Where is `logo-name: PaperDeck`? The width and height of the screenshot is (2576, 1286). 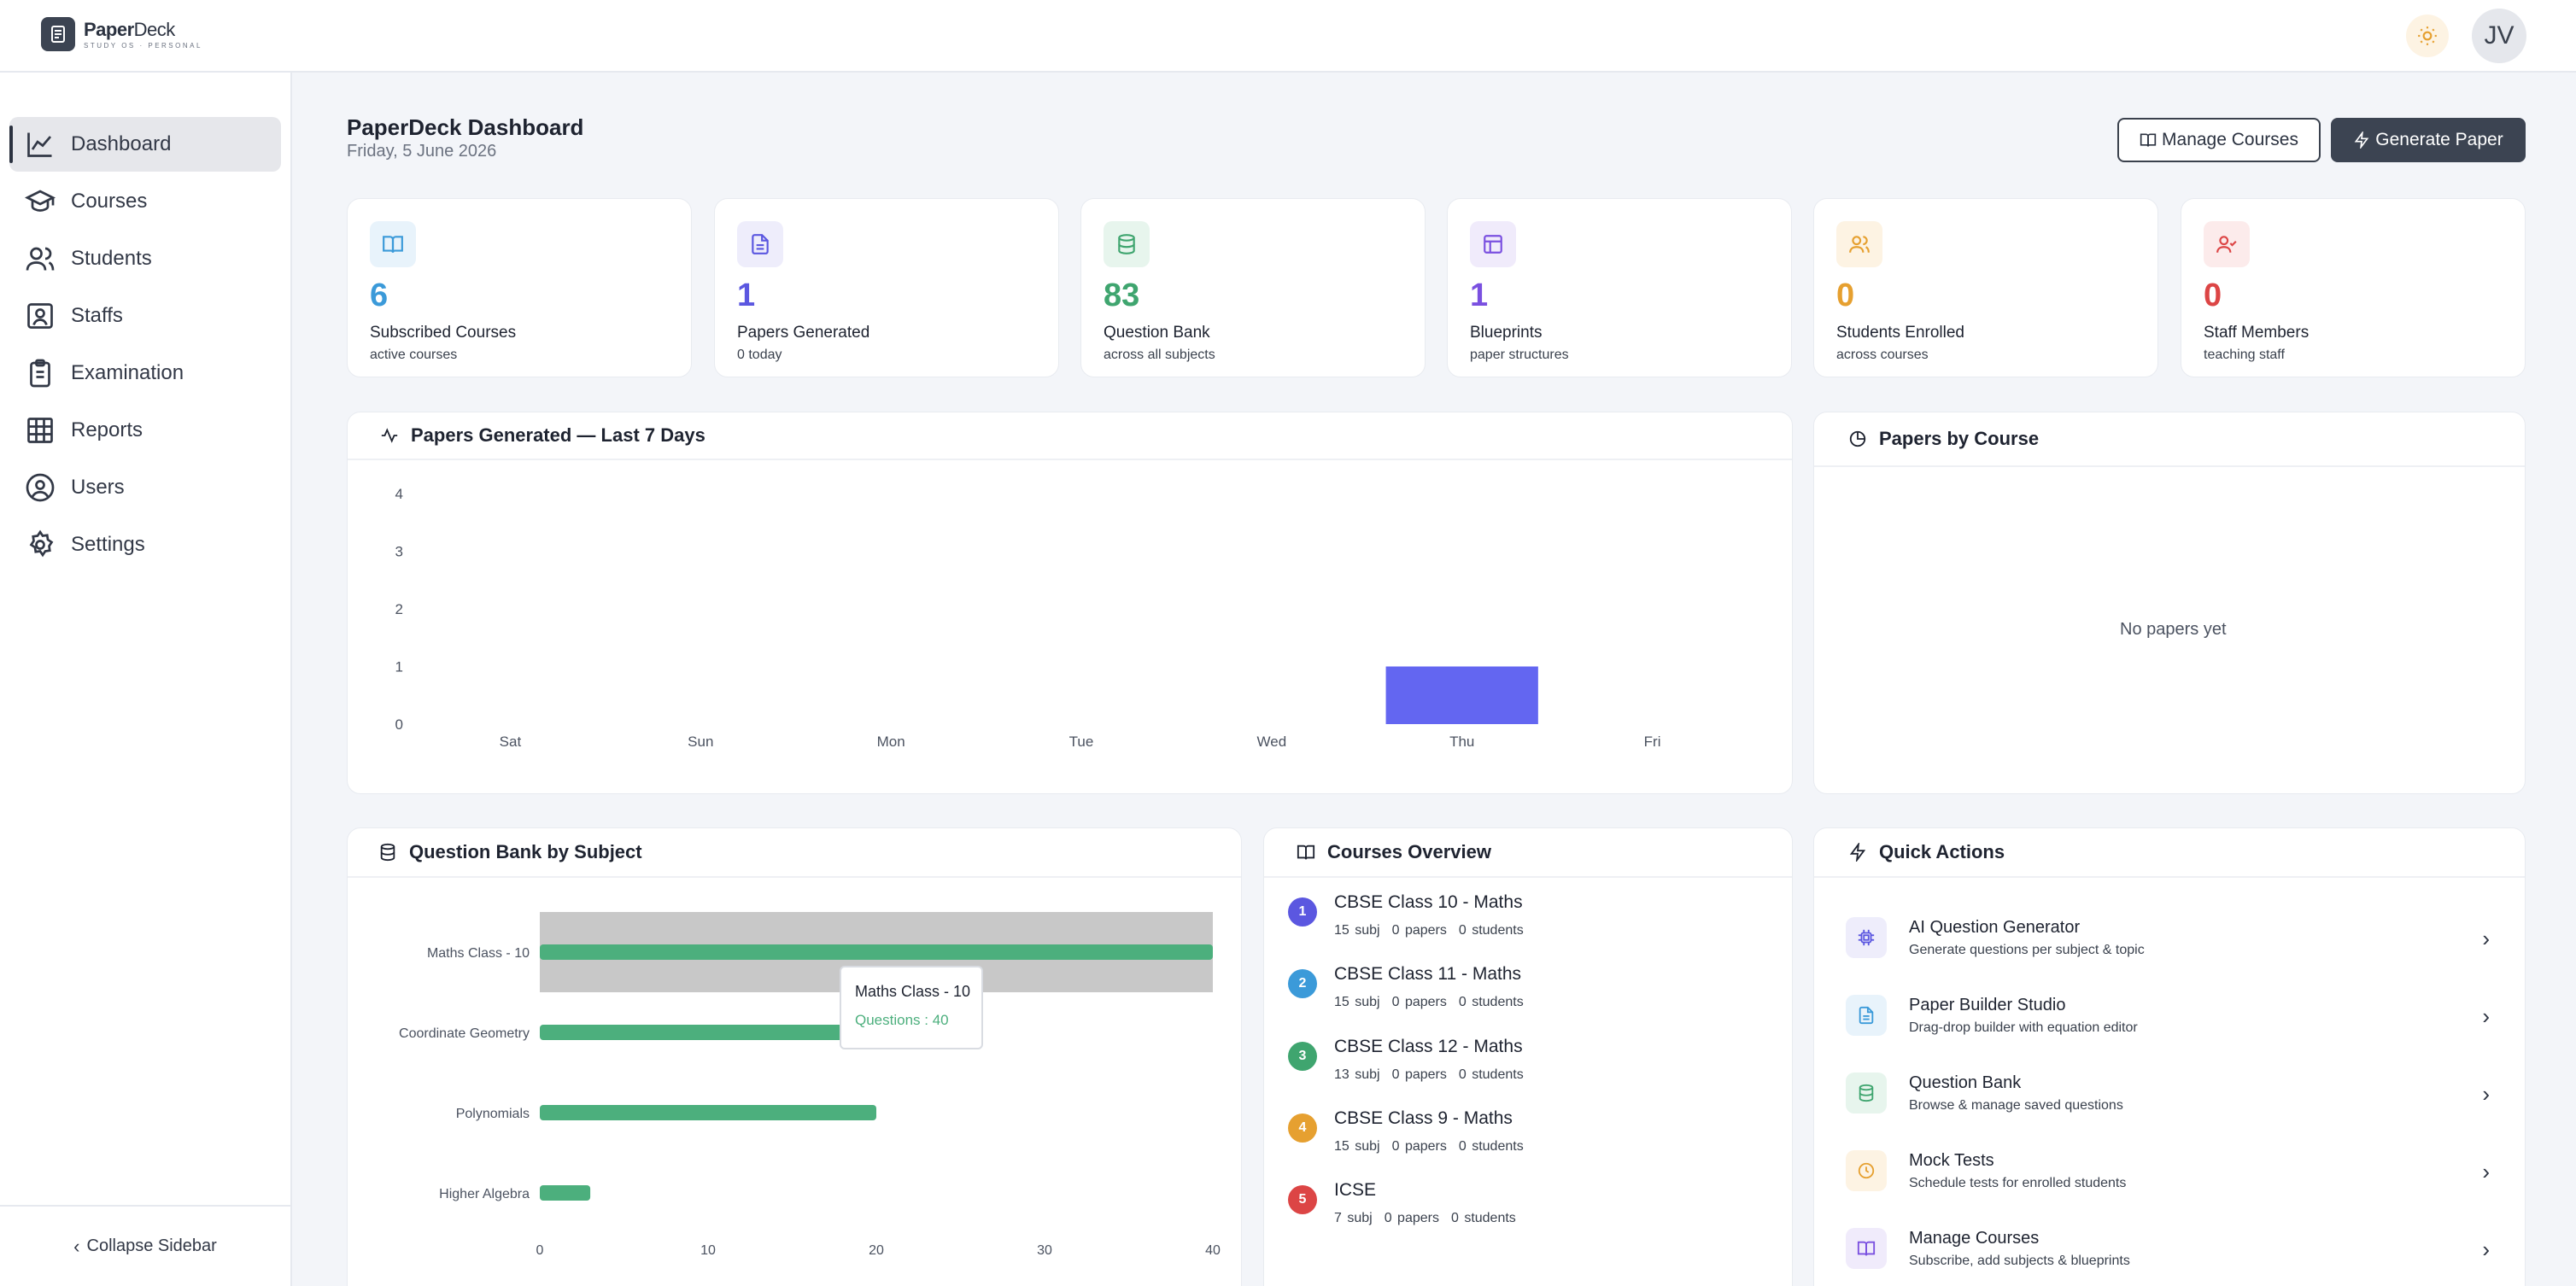 logo-name: PaperDeck is located at coordinates (129, 29).